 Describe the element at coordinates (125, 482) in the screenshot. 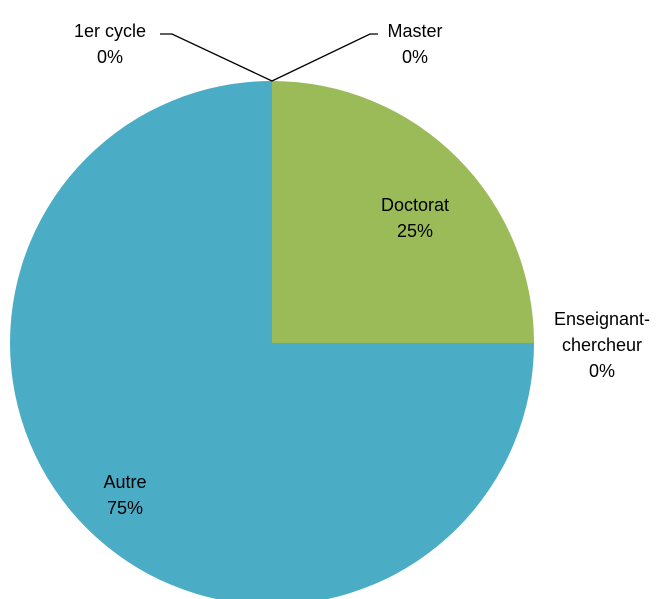

I see `category-label: Autre` at that location.